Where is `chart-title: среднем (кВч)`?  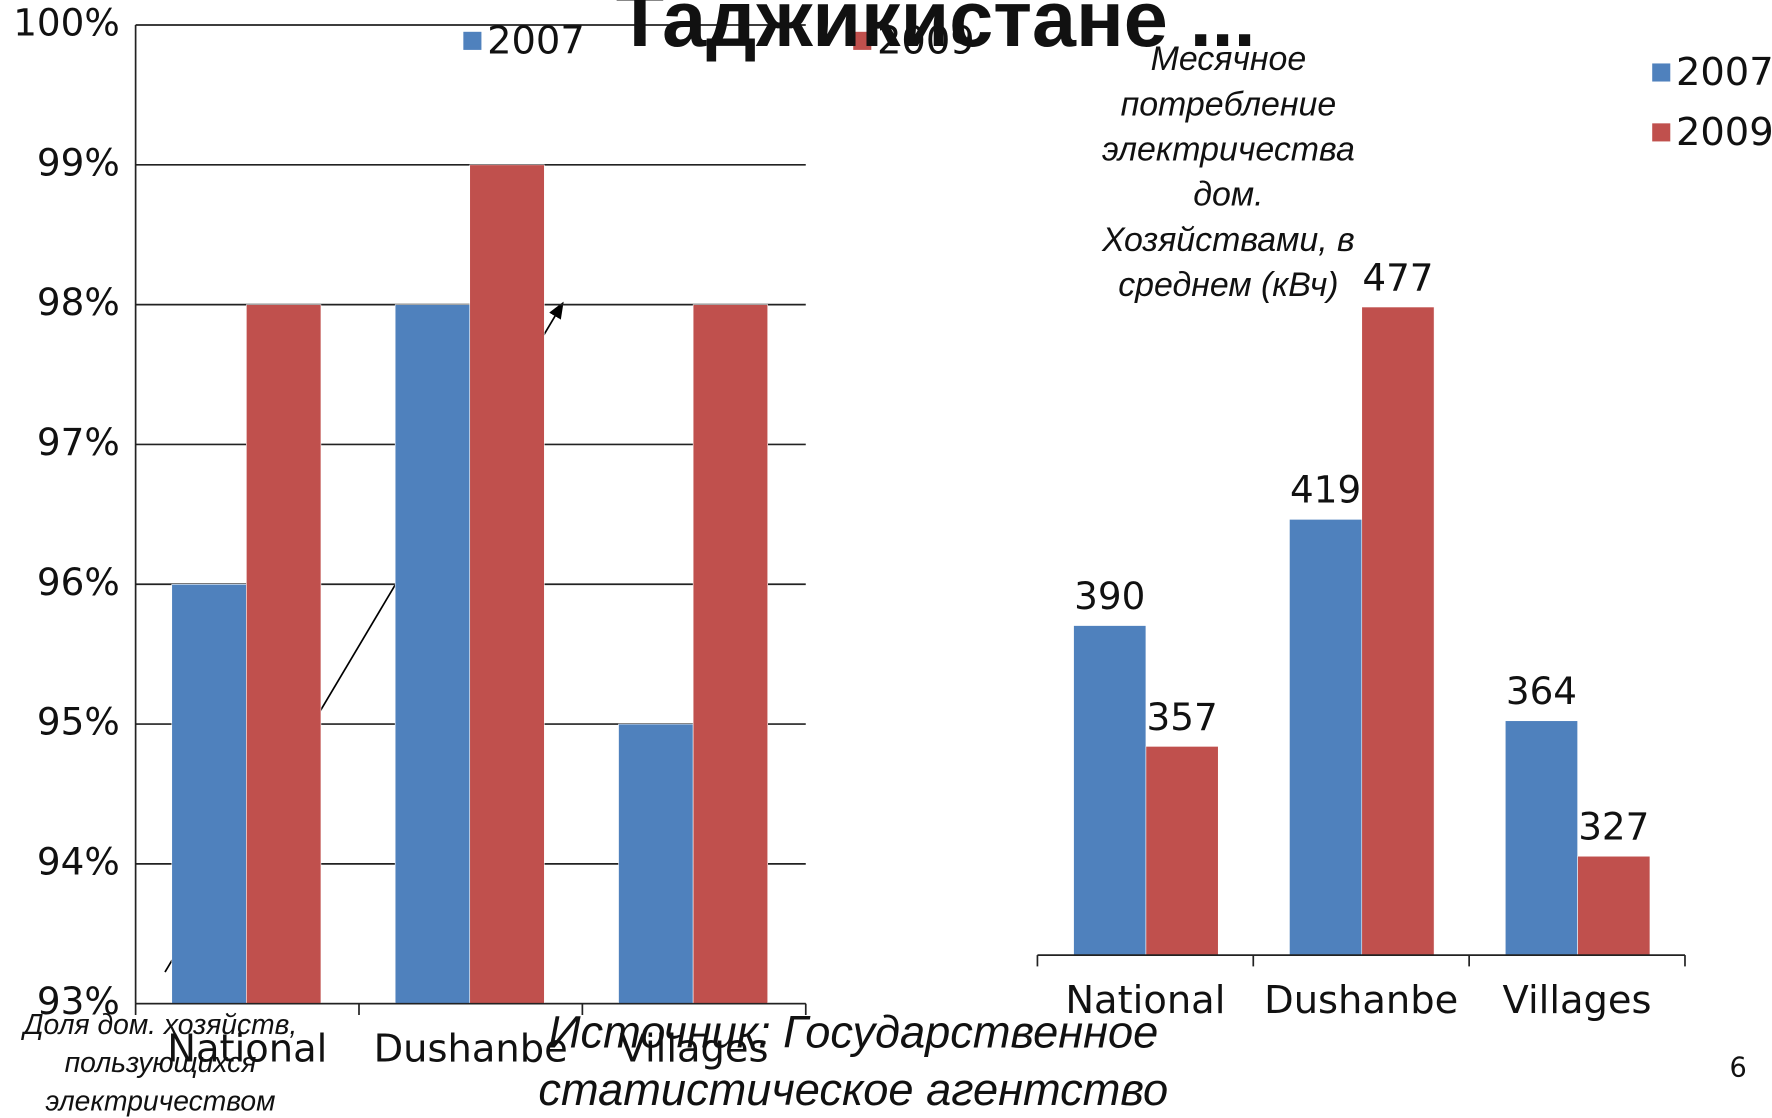 chart-title: среднем (кВч) is located at coordinates (1228, 285).